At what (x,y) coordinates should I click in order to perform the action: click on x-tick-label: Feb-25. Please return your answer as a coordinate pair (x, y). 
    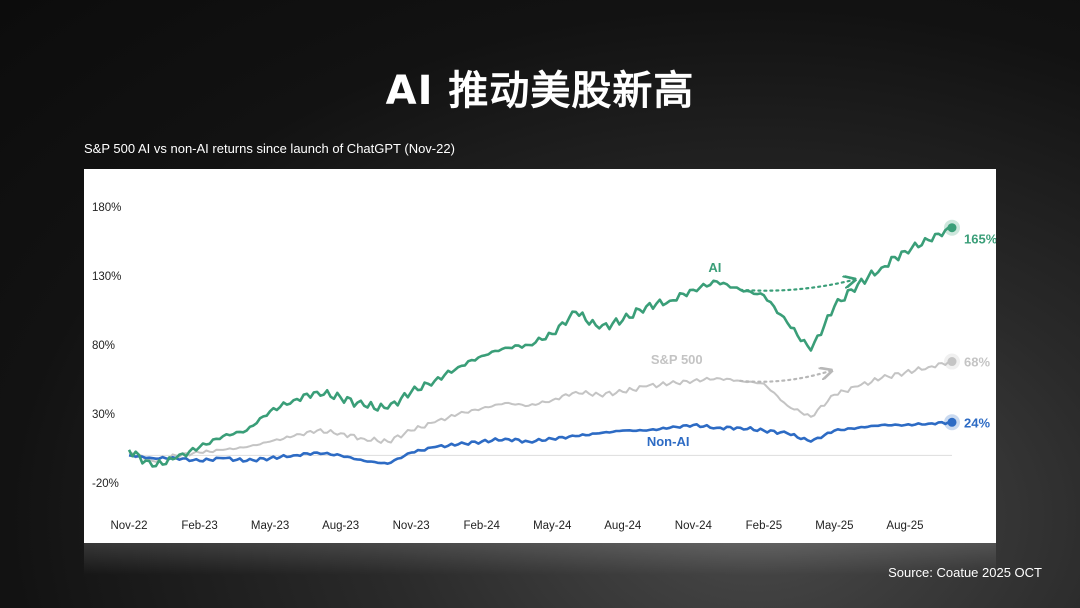
    Looking at the image, I should click on (764, 526).